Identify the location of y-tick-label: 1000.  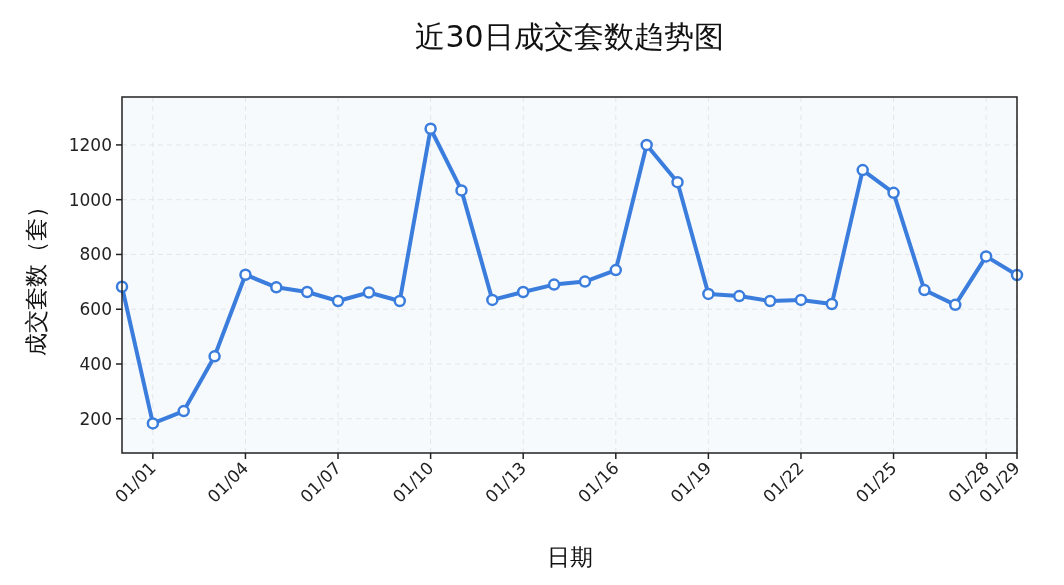
(90, 199).